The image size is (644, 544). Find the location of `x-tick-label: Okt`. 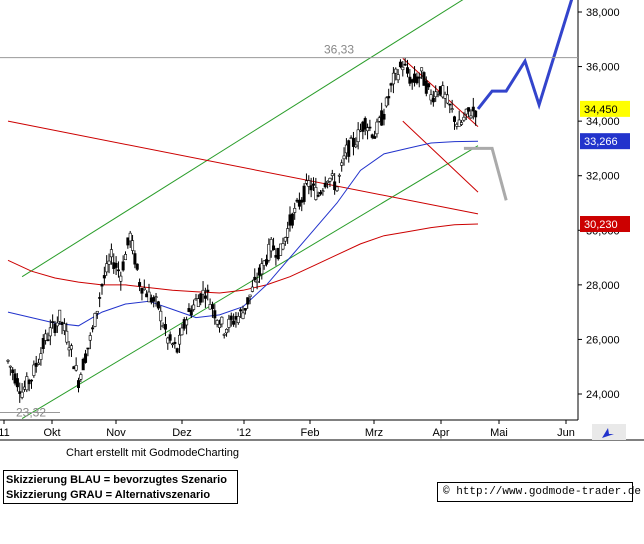

x-tick-label: Okt is located at coordinates (51, 433).